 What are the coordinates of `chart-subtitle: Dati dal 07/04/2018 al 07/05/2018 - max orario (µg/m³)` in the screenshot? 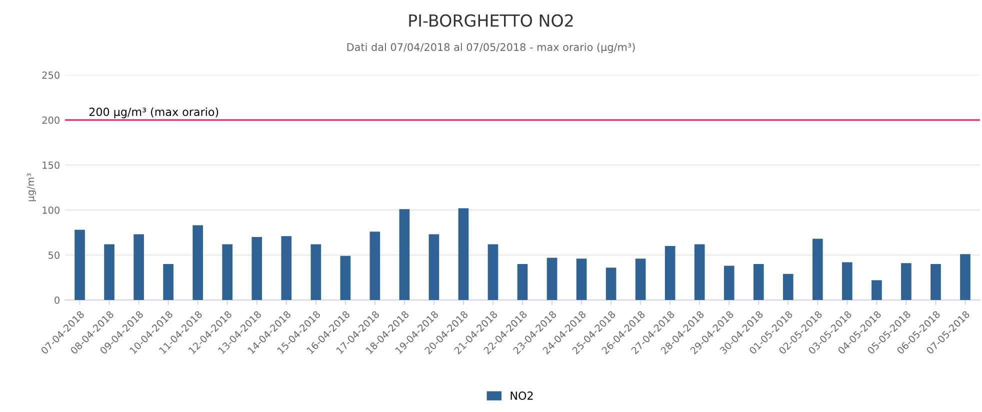 It's located at (491, 48).